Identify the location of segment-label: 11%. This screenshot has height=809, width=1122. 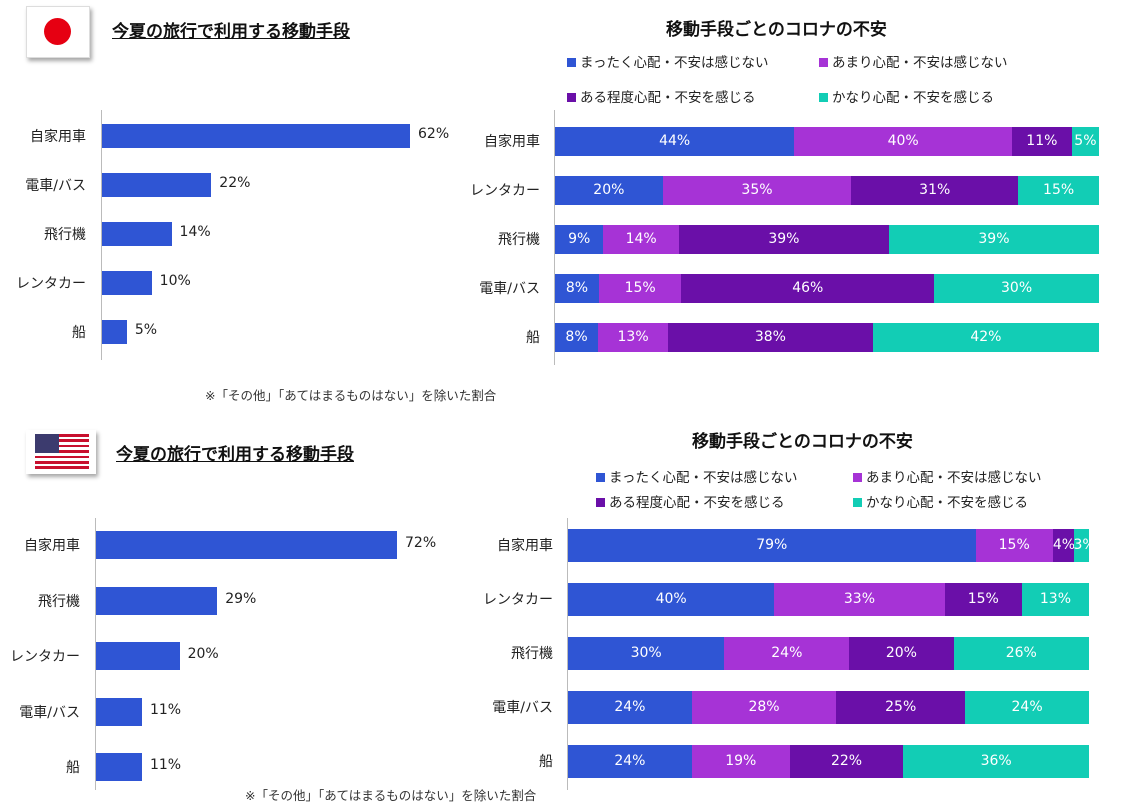
(1042, 140).